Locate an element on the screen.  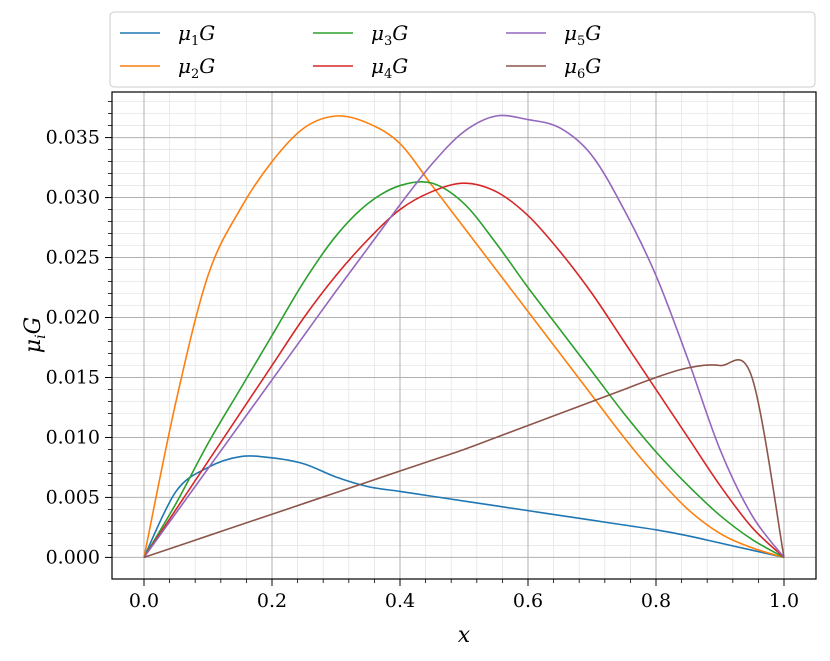
x-tick-label: 0.2 is located at coordinates (272, 601).